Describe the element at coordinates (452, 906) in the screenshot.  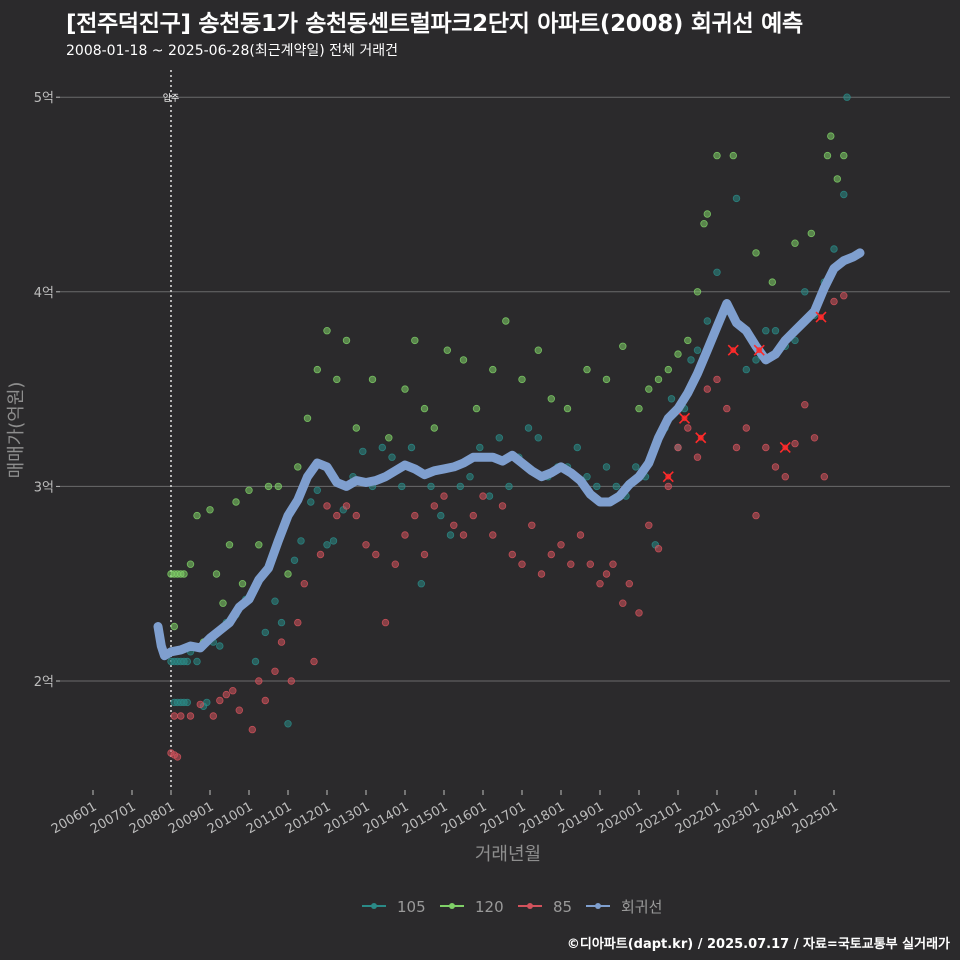
I see `legend-dot` at that location.